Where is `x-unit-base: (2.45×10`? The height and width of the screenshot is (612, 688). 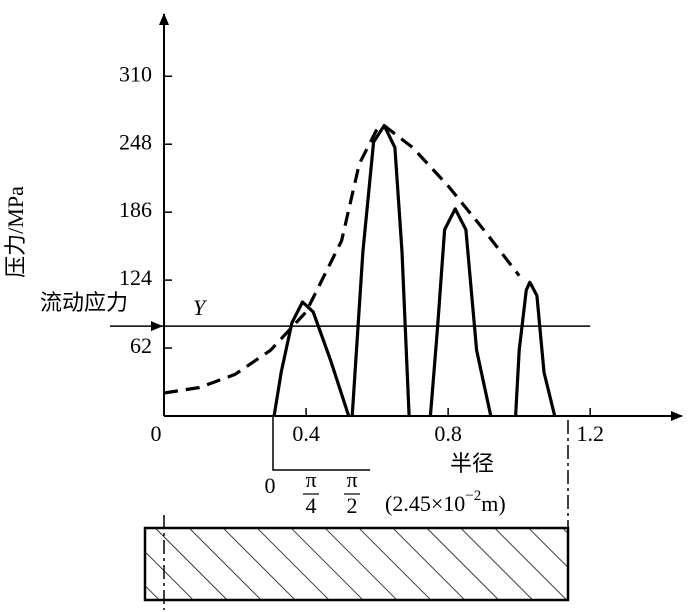 x-unit-base: (2.45×10 is located at coordinates (425, 503).